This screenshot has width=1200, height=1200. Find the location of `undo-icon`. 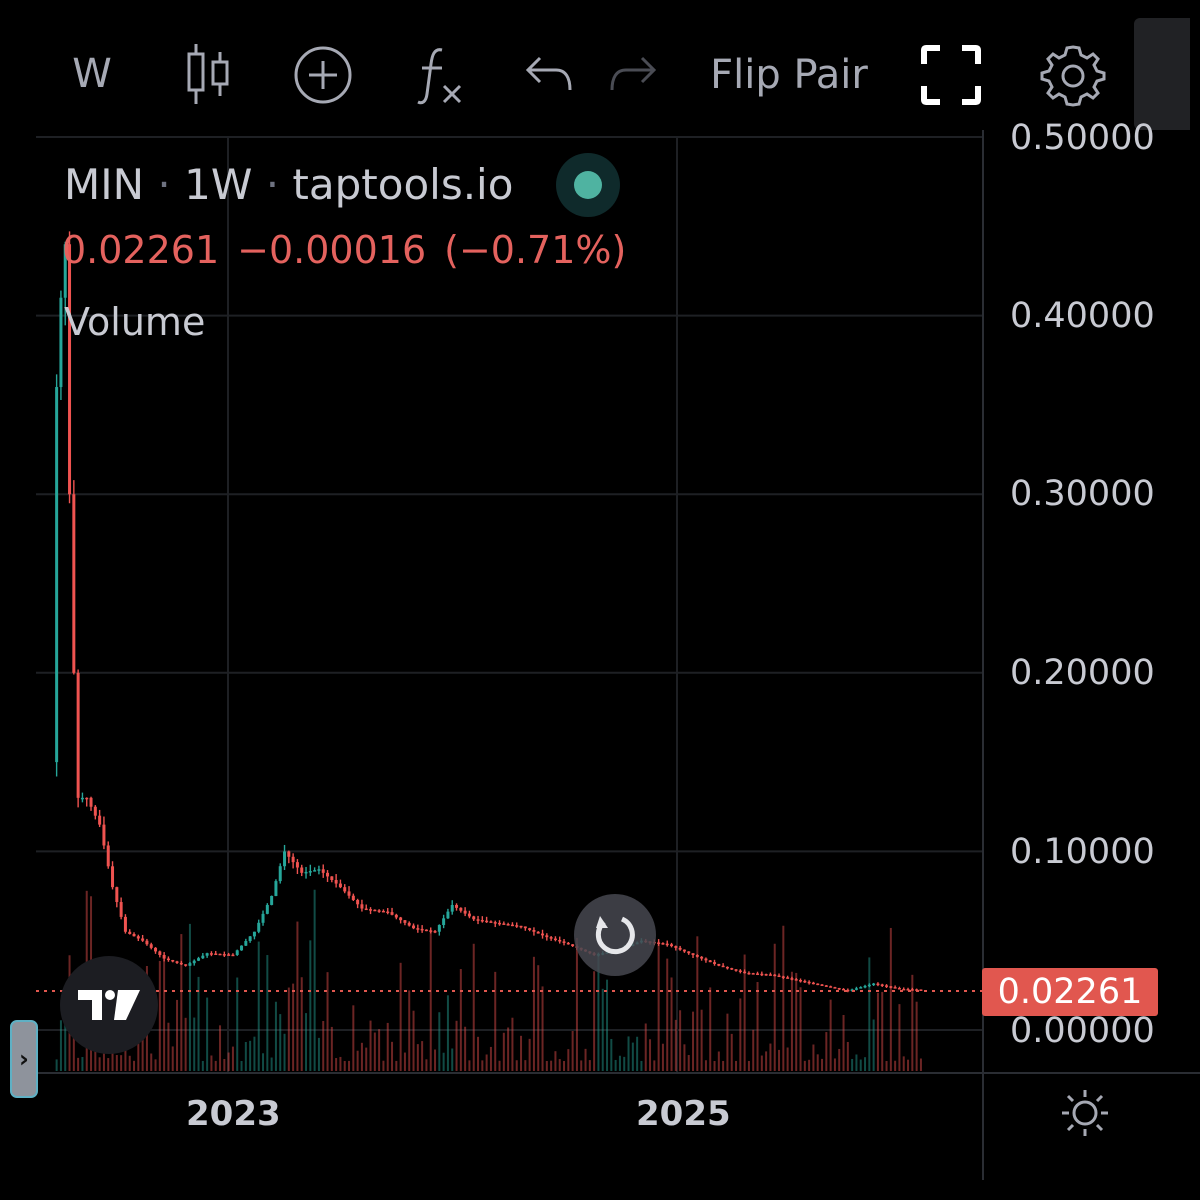

undo-icon is located at coordinates (549, 74).